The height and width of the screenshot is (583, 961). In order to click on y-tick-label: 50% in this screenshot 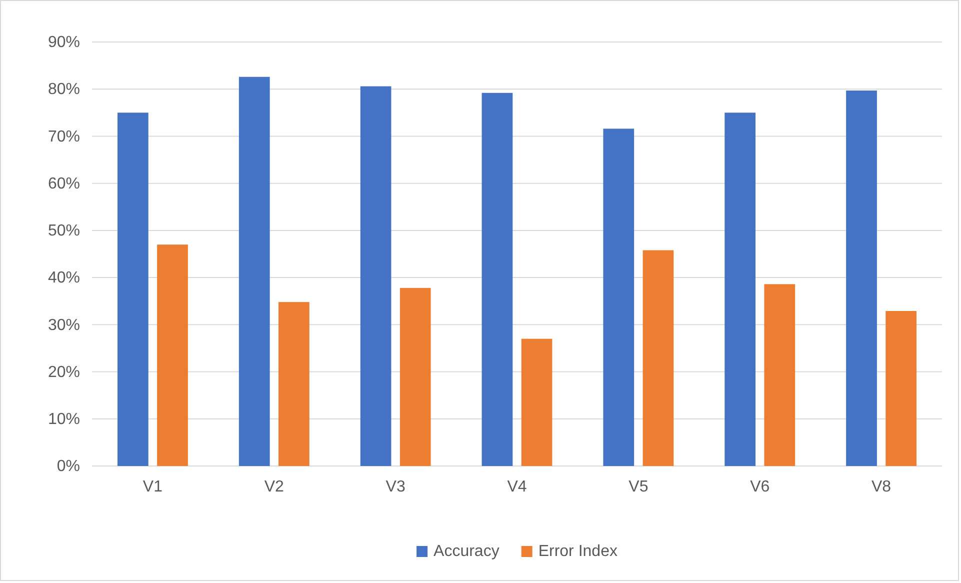, I will do `click(64, 231)`.